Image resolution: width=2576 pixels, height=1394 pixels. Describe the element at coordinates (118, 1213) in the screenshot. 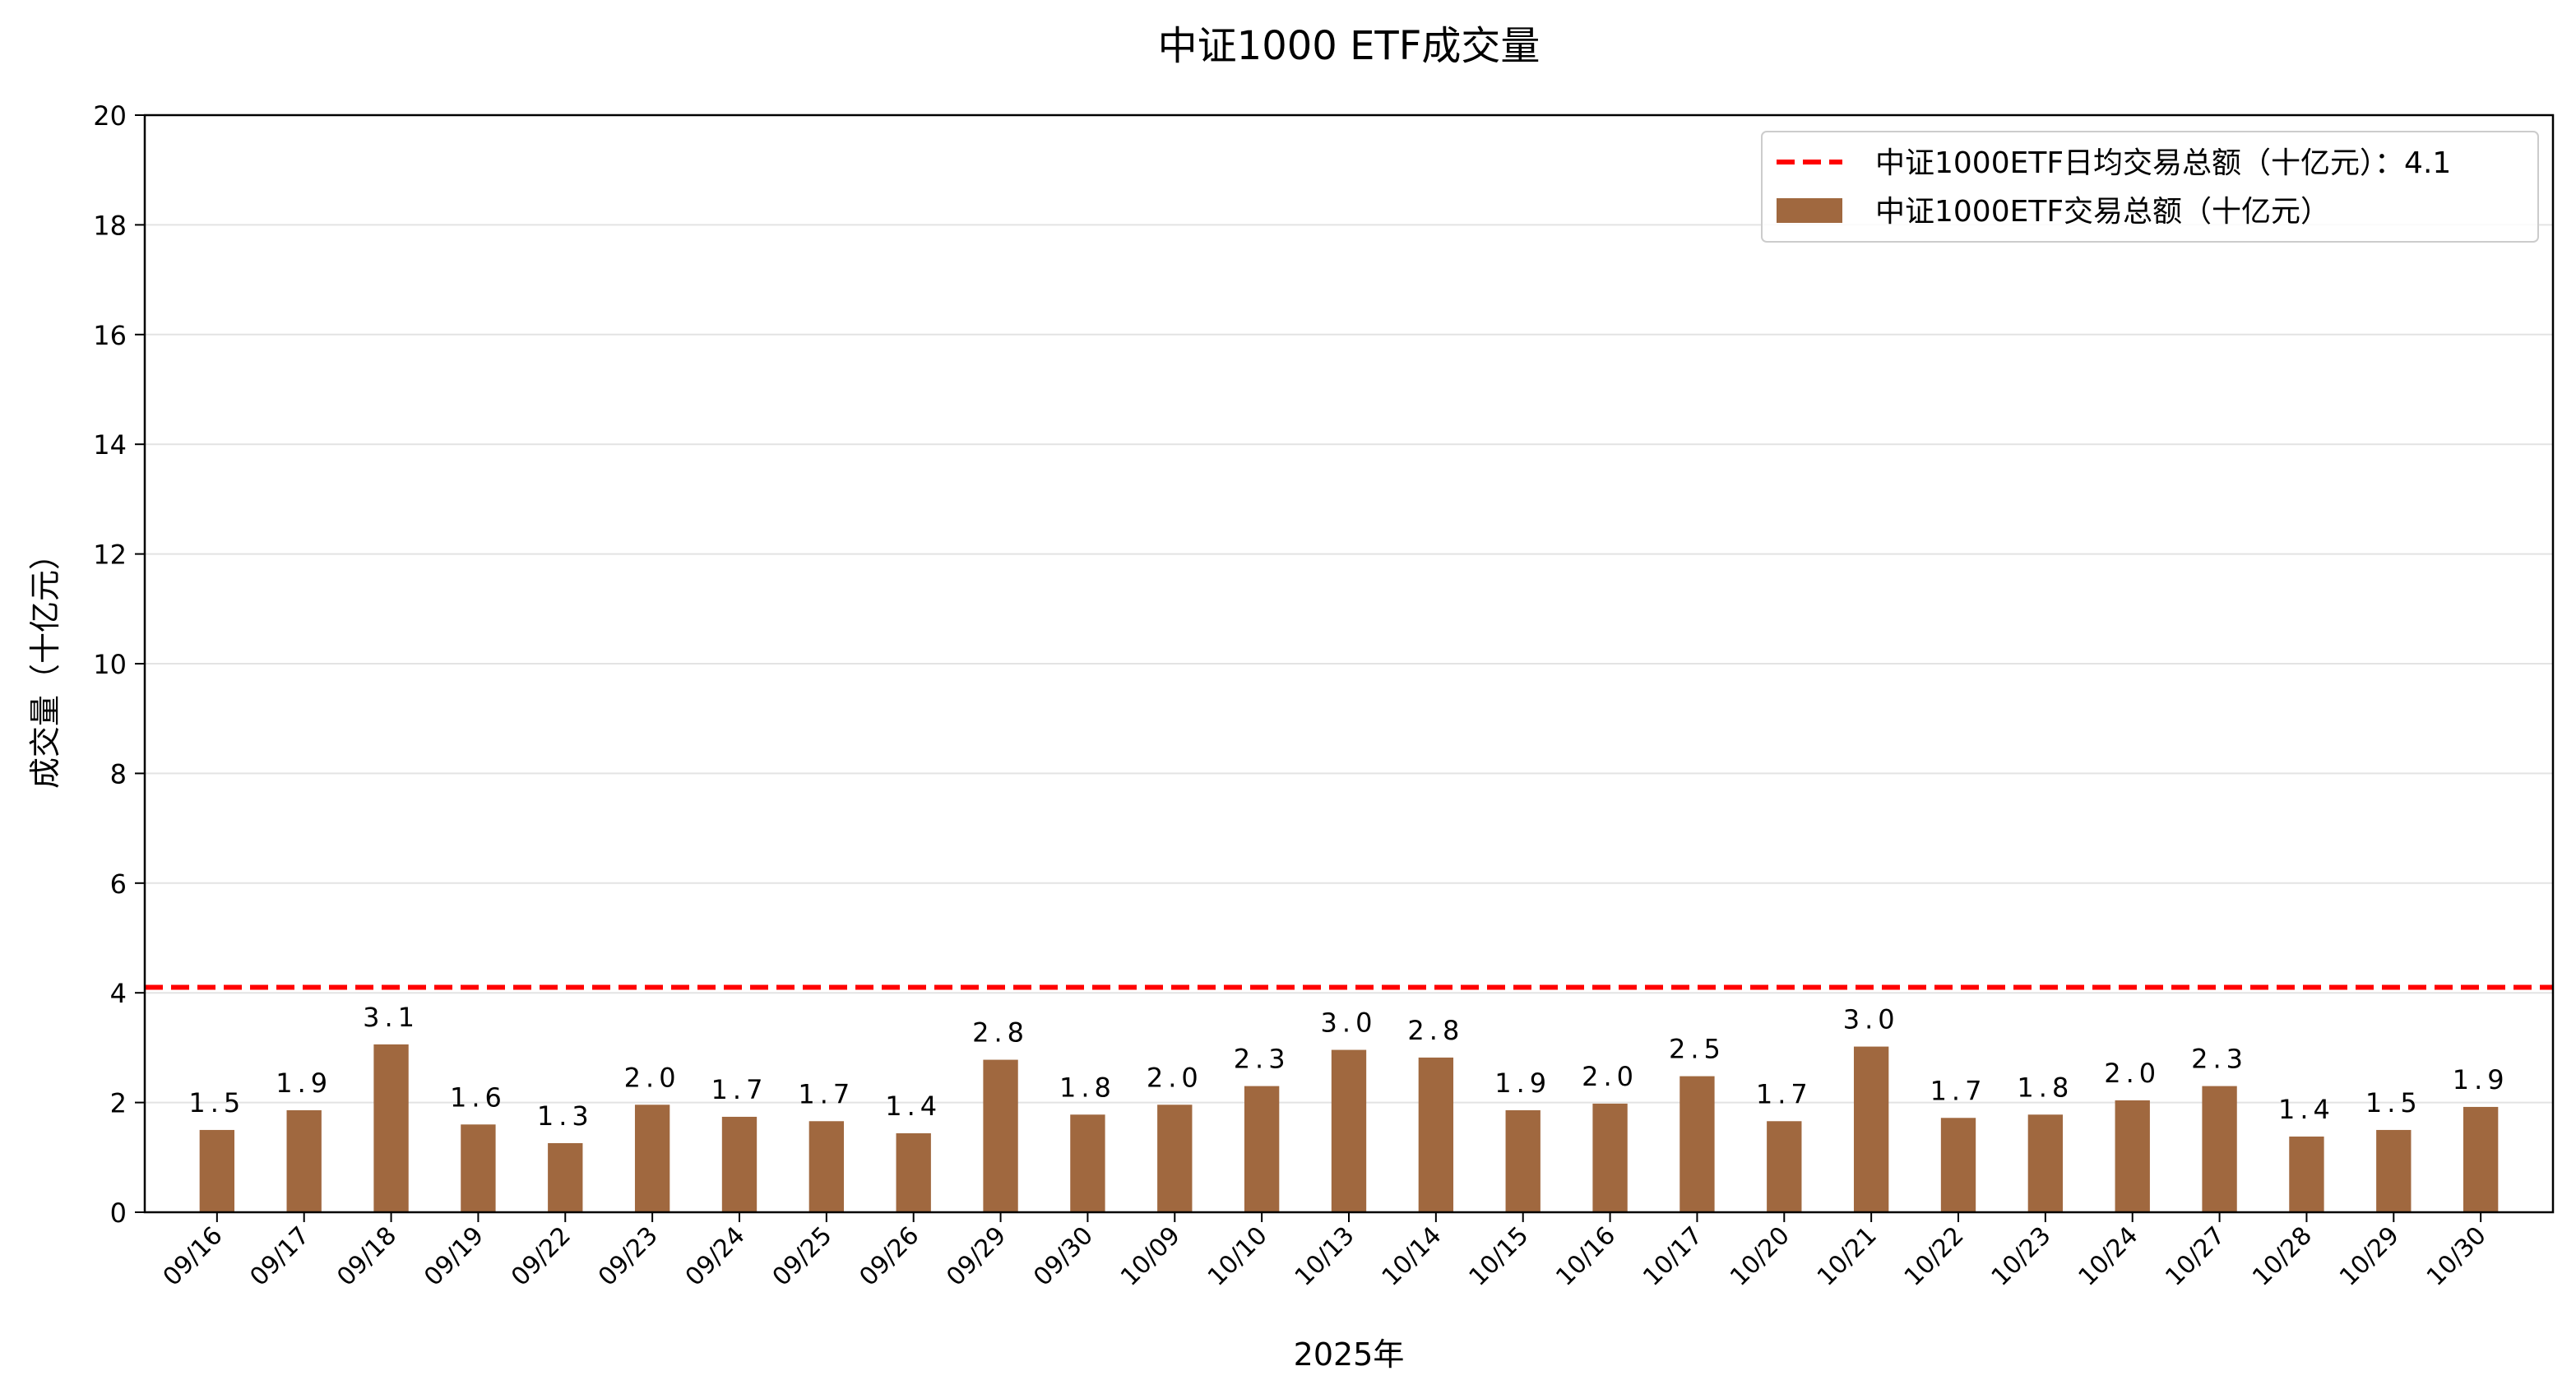

I see `y-tick-label: 0` at that location.